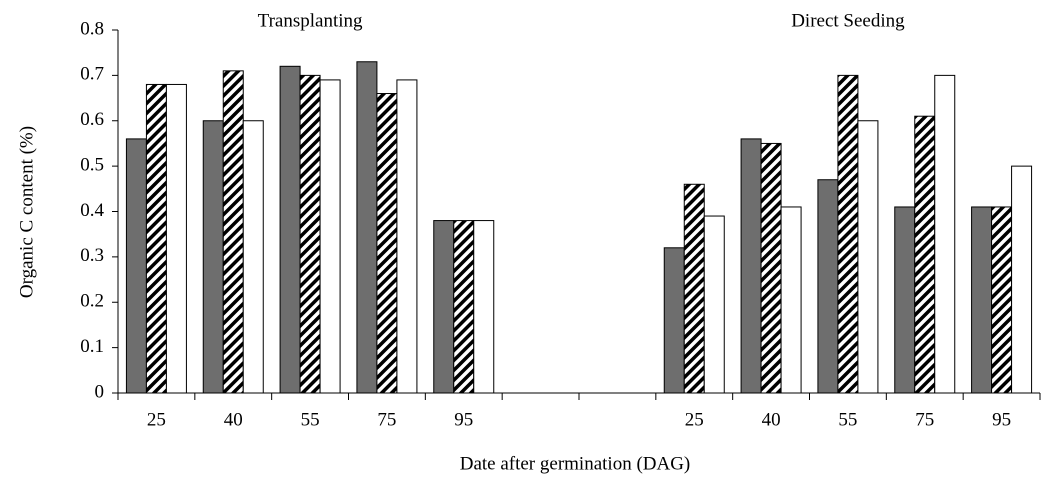 This screenshot has height=479, width=1043. I want to click on annotation: Transplanting, so click(310, 20).